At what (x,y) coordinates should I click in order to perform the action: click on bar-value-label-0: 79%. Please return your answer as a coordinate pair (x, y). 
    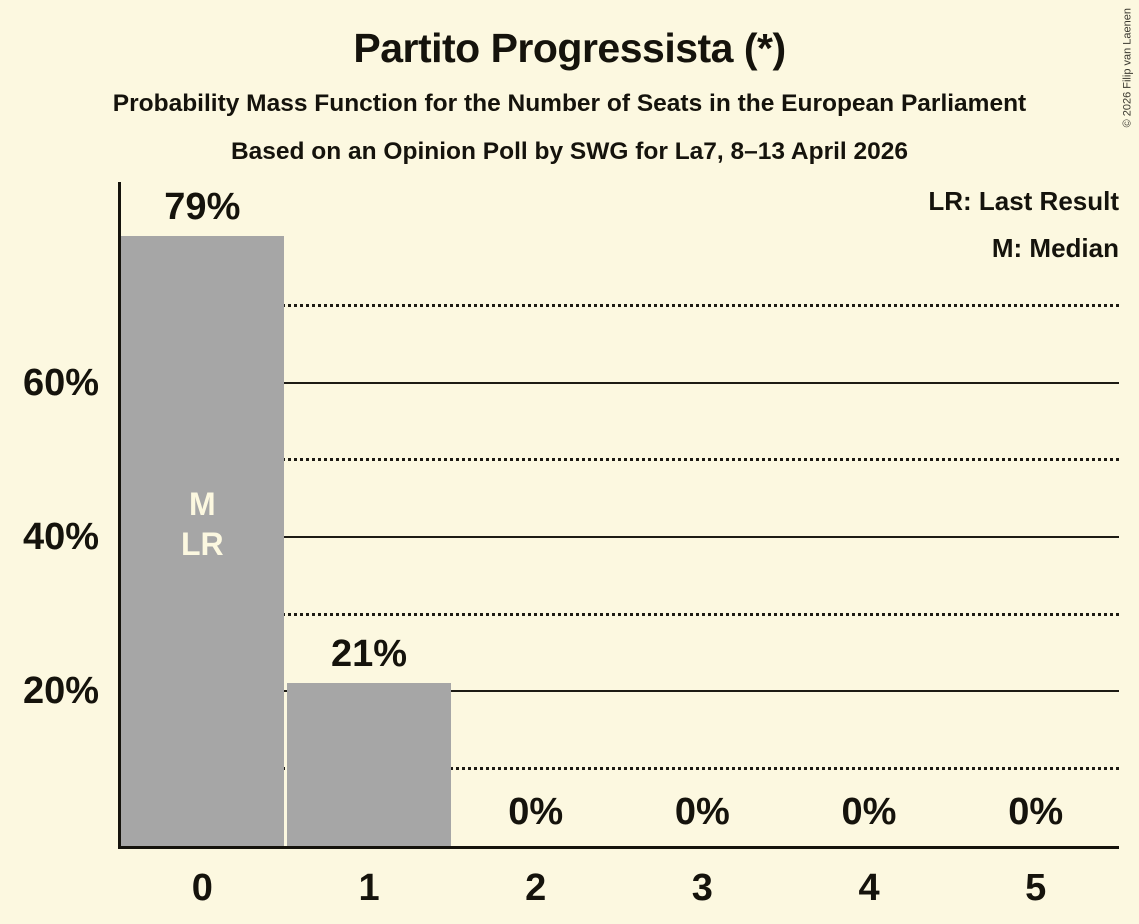
    Looking at the image, I should click on (202, 207).